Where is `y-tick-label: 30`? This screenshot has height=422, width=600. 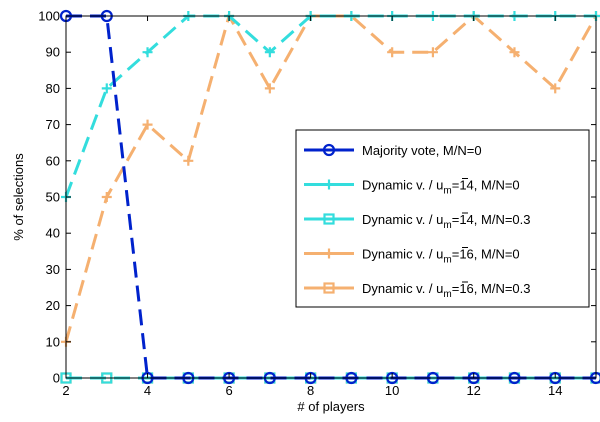 y-tick-label: 30 is located at coordinates (53, 269).